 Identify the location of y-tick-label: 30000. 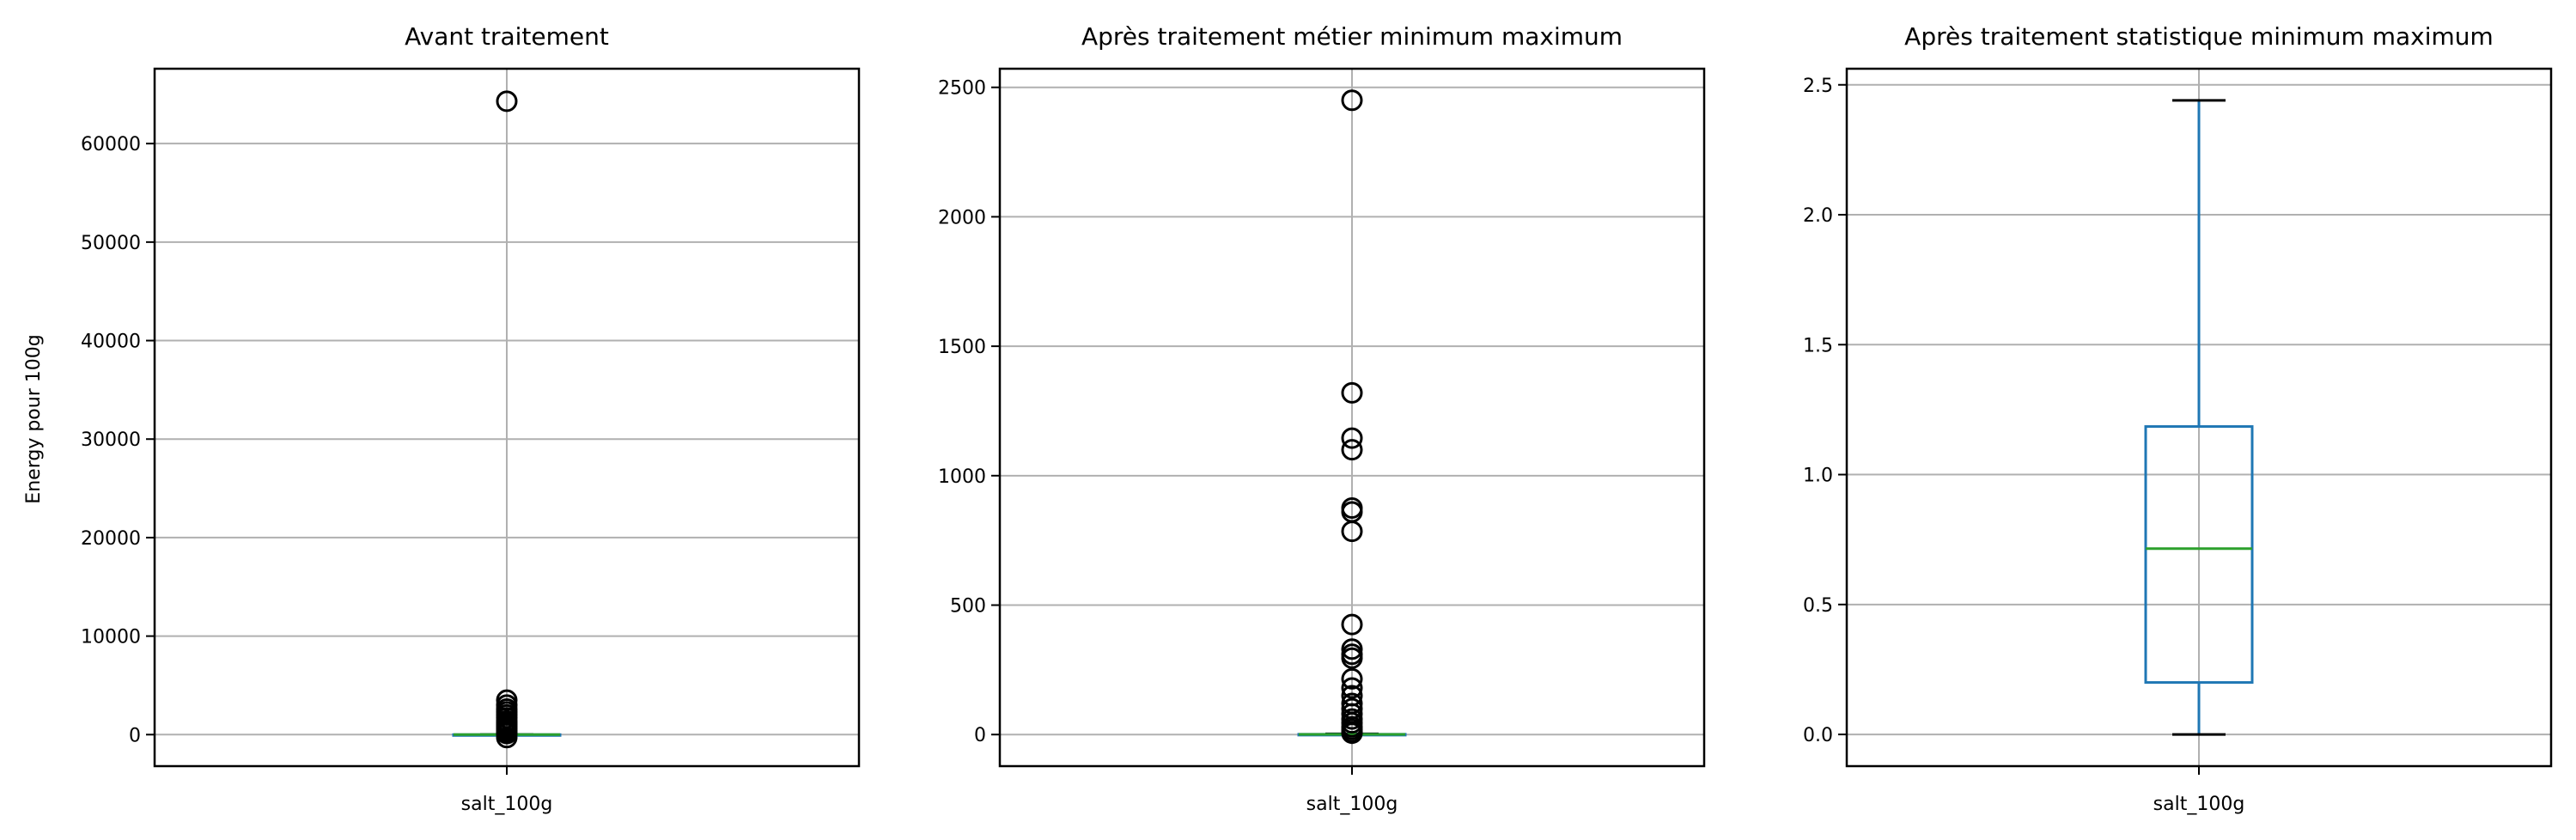
(111, 440).